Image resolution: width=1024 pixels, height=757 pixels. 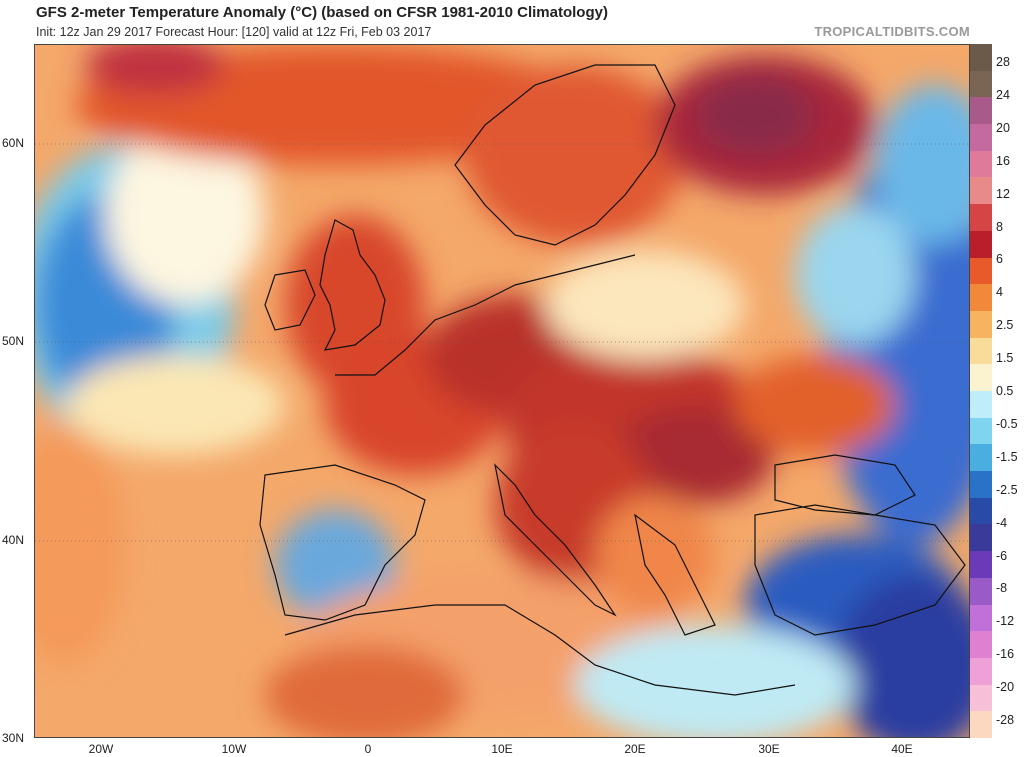 What do you see at coordinates (635, 749) in the screenshot?
I see `lon-label: 20E` at bounding box center [635, 749].